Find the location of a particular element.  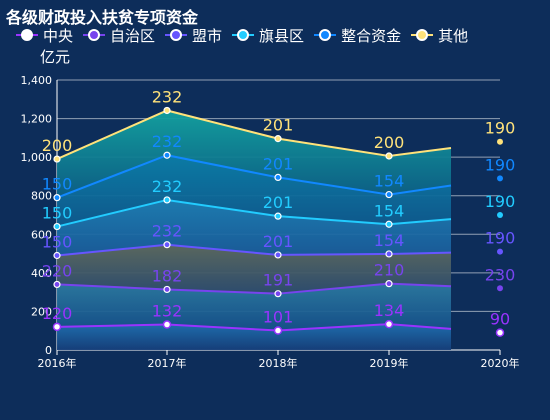

legend-label: 整合资金 is located at coordinates (371, 35).